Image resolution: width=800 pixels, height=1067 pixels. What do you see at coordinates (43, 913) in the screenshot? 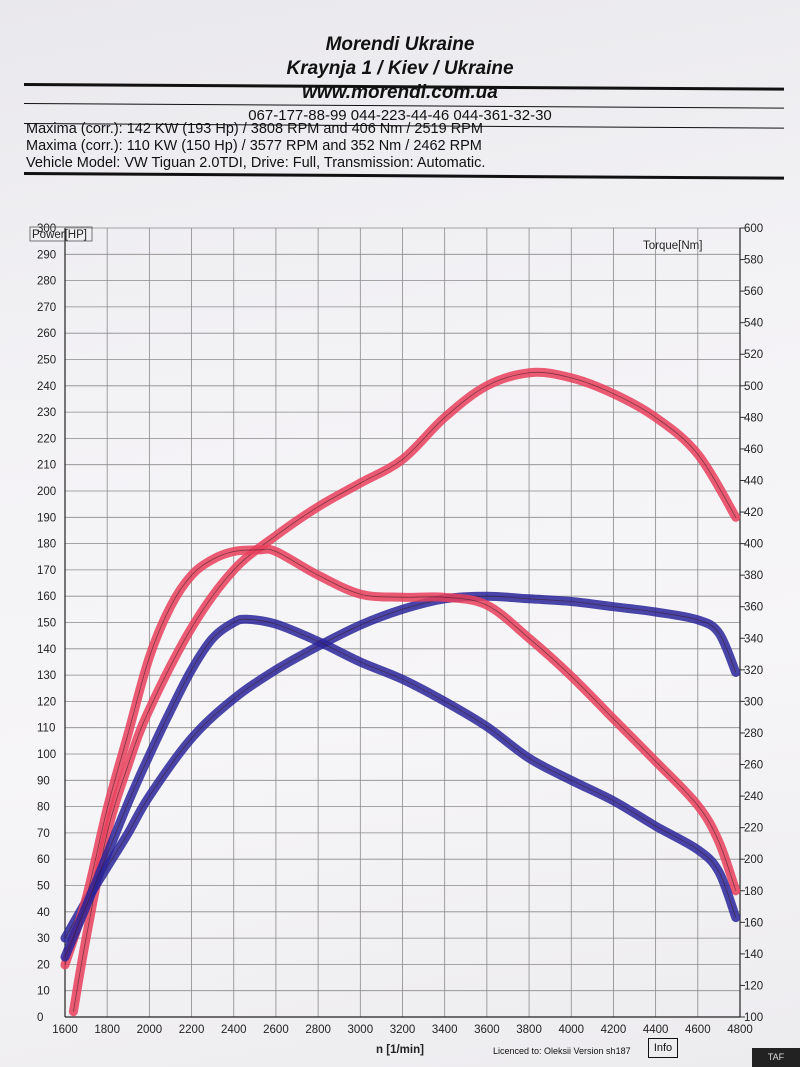
I see `y-tick-label: 40` at bounding box center [43, 913].